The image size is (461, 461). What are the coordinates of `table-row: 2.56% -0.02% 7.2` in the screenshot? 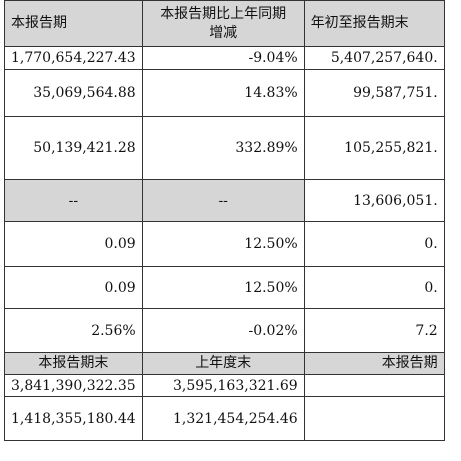 It's located at (224, 330).